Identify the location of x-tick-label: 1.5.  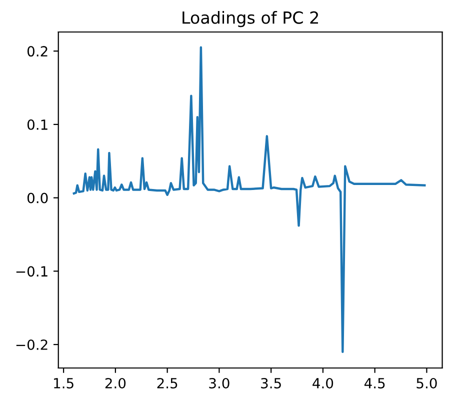
(64, 383).